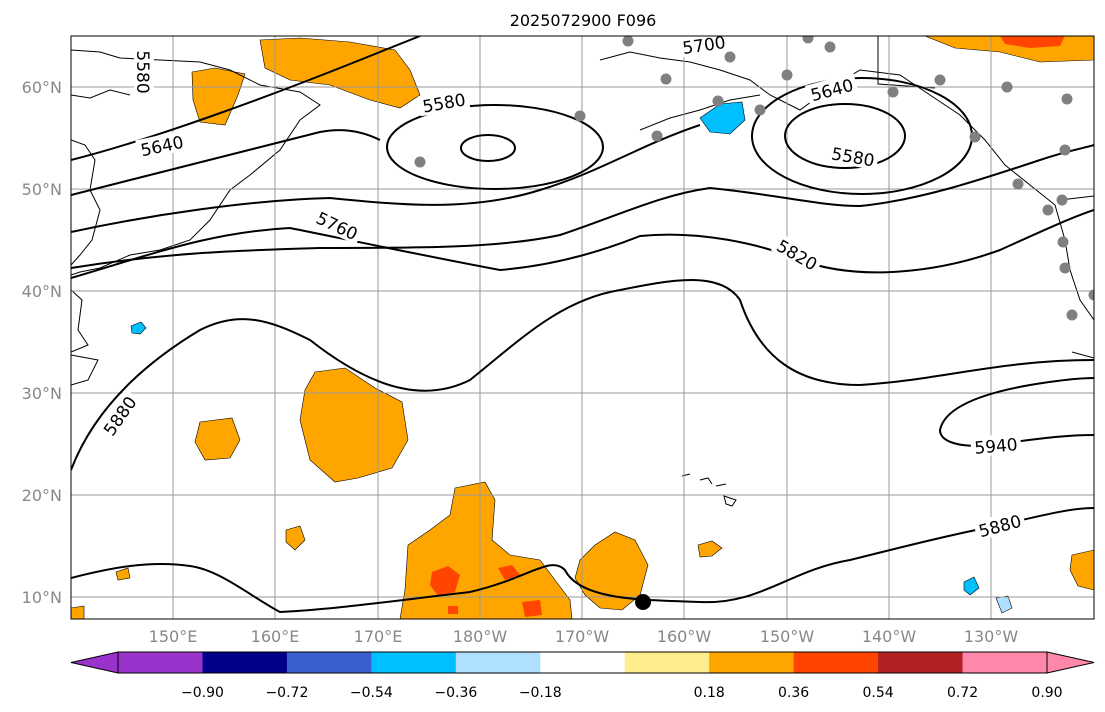 The width and height of the screenshot is (1105, 712). I want to click on longitude-label: 170°E, so click(378, 636).